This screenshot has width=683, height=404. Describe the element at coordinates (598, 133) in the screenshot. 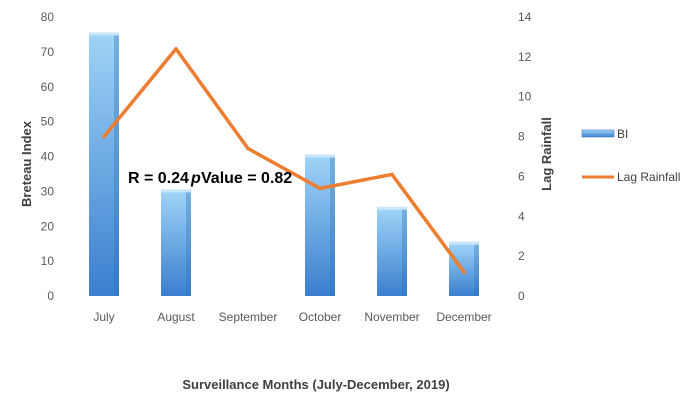

I see `legend-bar-swatch` at that location.